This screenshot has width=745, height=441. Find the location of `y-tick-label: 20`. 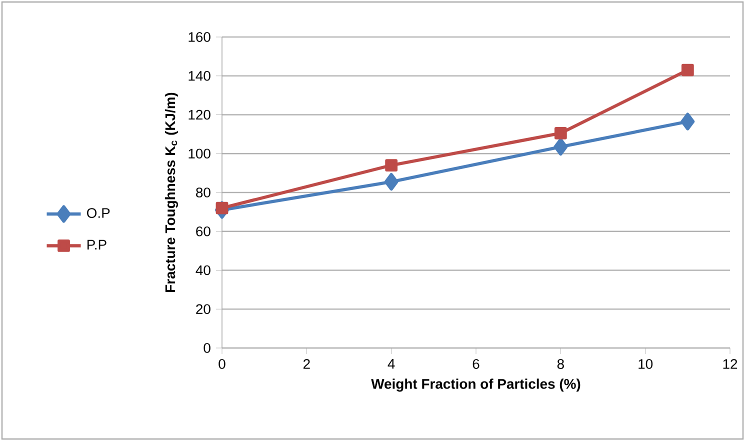

y-tick-label: 20 is located at coordinates (203, 309).